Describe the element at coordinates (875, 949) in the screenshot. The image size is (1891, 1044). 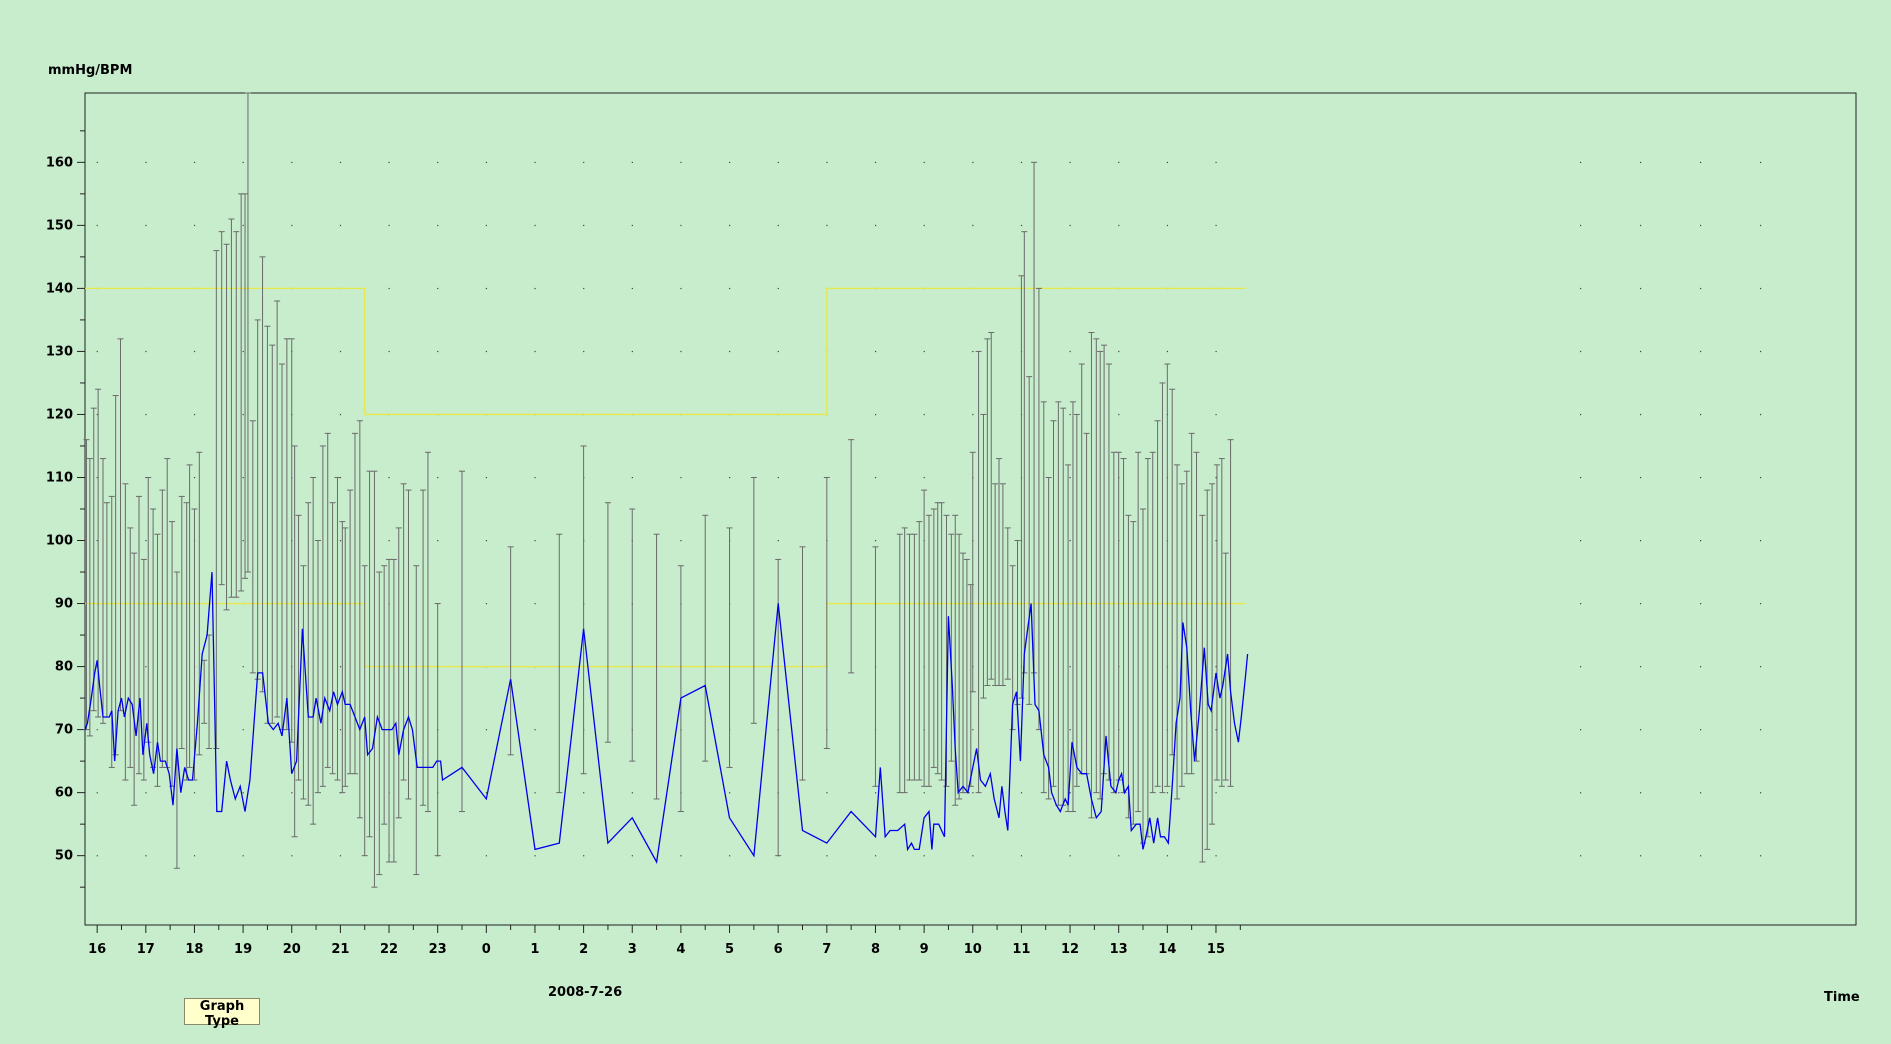
I see `x-tick-label: 8` at that location.